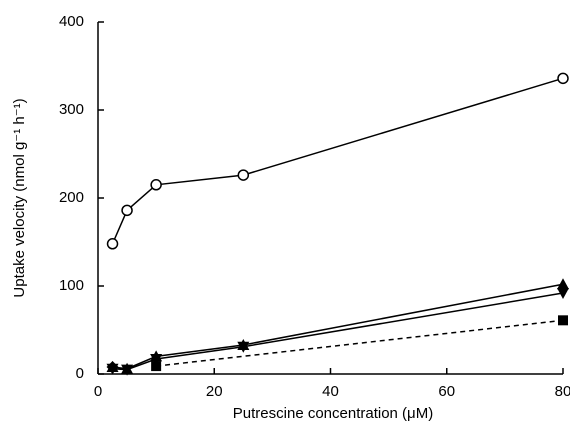  Describe the element at coordinates (19, 197) in the screenshot. I see `y-axis-label: Uptake velocity (nmol g⁻¹ h⁻¹)` at that location.